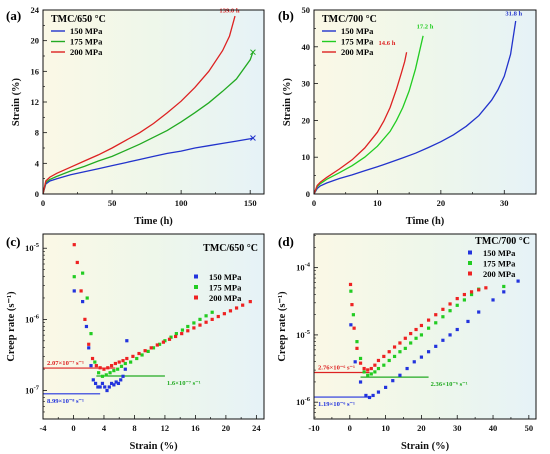 Image resolution: width=550 pixels, height=454 pixels. What do you see at coordinates (306, 10) in the screenshot?
I see `y-tick-label: 50` at bounding box center [306, 10].